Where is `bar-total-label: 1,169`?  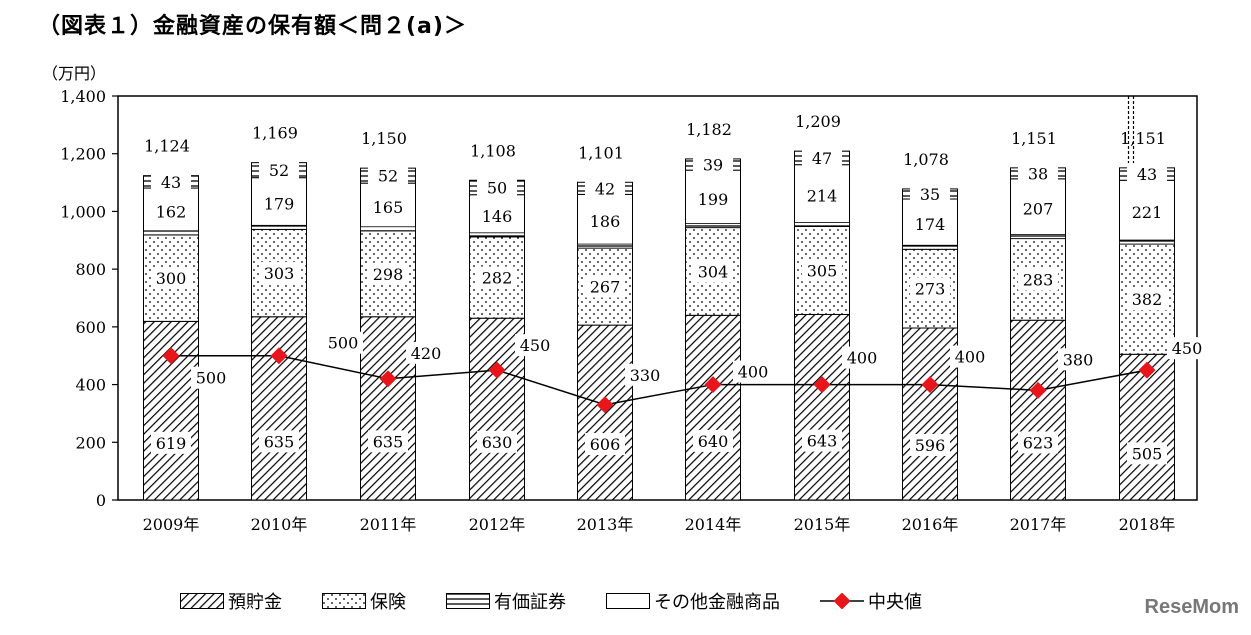
bar-total-label: 1,169 is located at coordinates (275, 133).